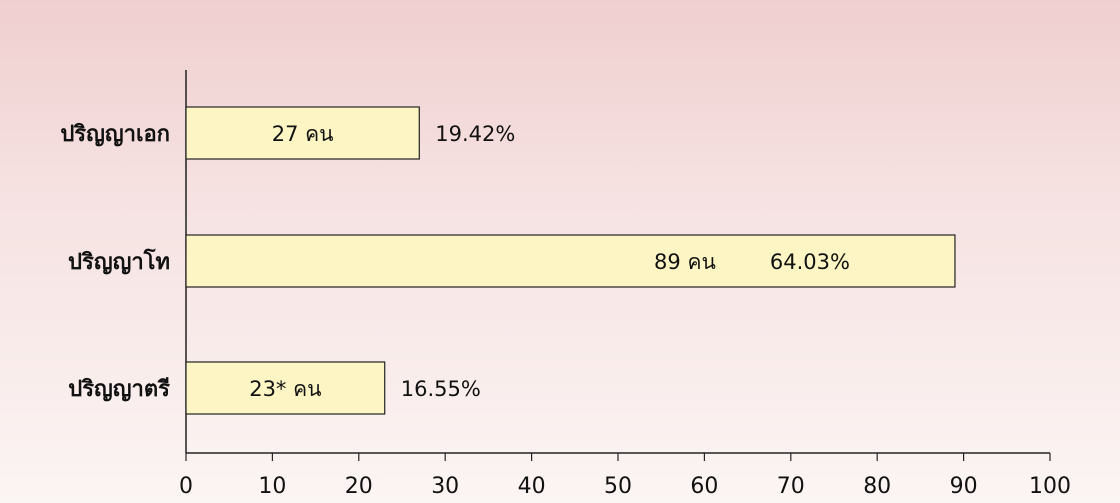 The image size is (1120, 503). Describe the element at coordinates (303, 134) in the screenshot. I see `bar-value-label-0: 27 คน` at that location.